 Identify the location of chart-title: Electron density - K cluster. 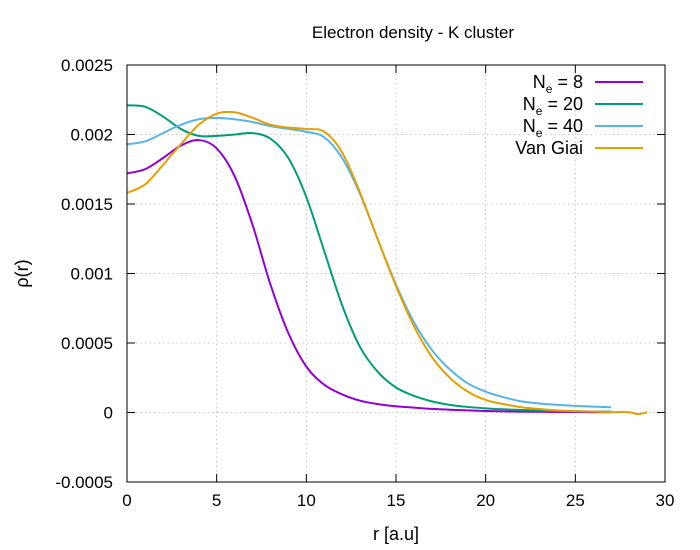
(413, 32).